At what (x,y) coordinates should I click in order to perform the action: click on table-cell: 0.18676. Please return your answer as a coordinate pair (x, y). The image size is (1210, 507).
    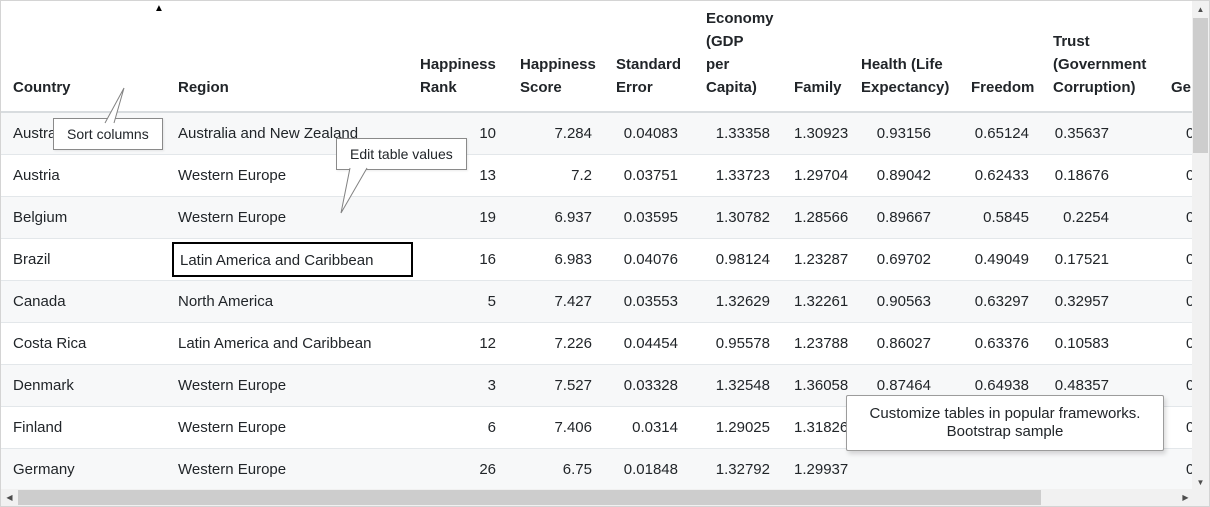
    Looking at the image, I should click on (1100, 175).